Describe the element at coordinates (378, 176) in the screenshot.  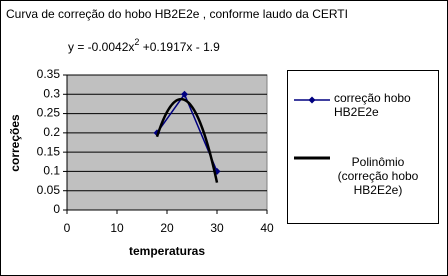
I see `legend-label: Polinômio (correção hobo HB2E2e)` at that location.